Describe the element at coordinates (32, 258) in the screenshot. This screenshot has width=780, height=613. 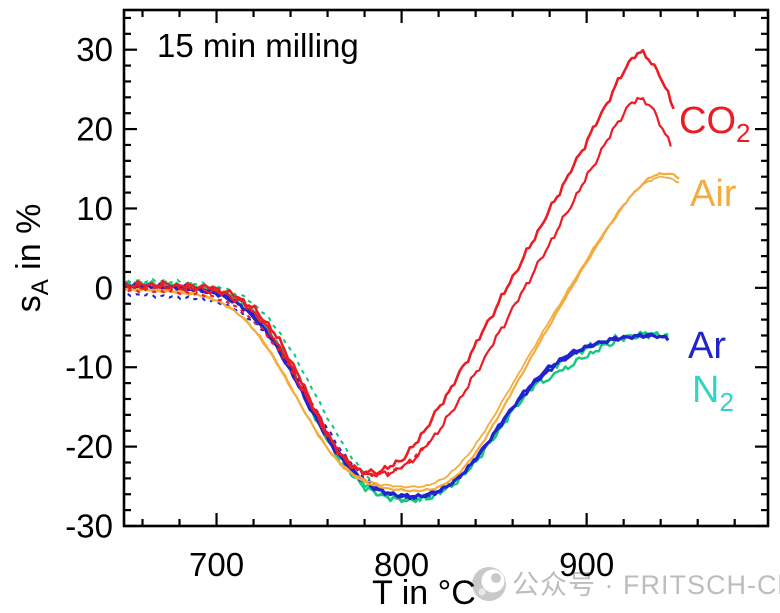
I see `y-axis-label: sA in %` at that location.